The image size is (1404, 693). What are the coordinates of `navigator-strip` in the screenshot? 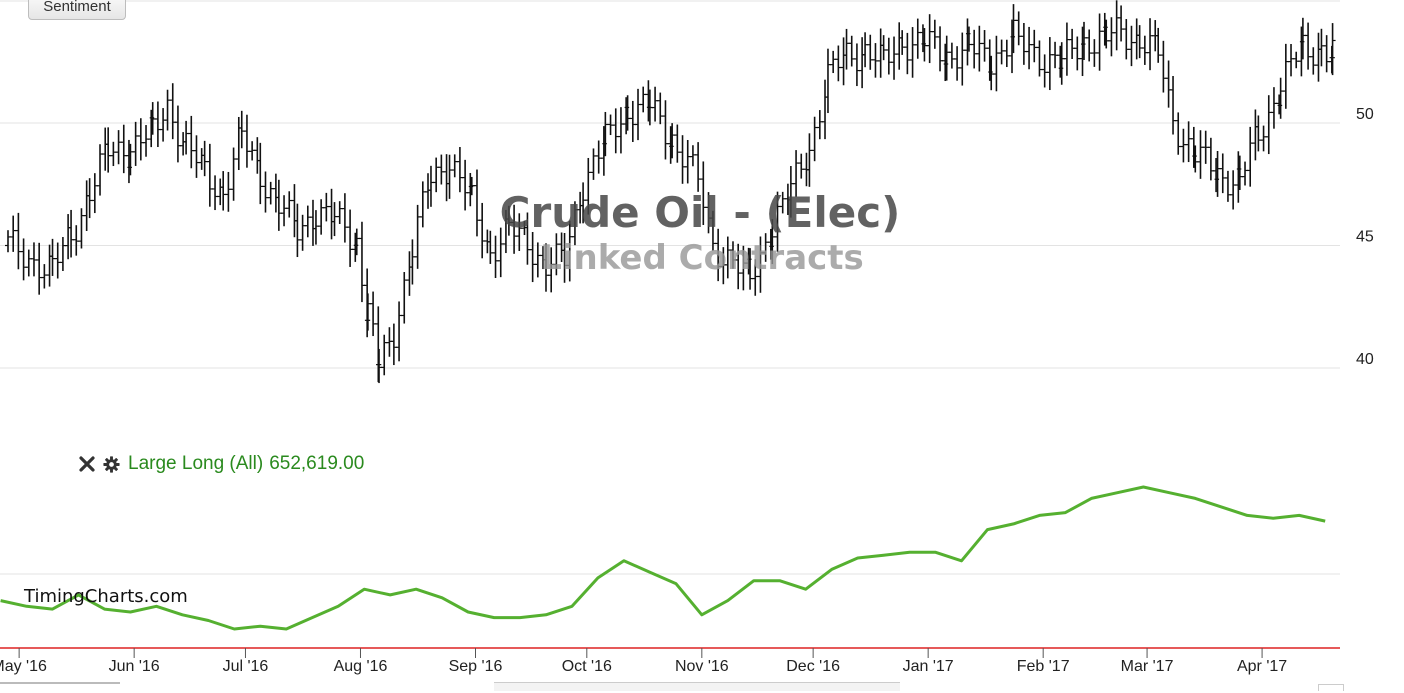 It's located at (697, 686).